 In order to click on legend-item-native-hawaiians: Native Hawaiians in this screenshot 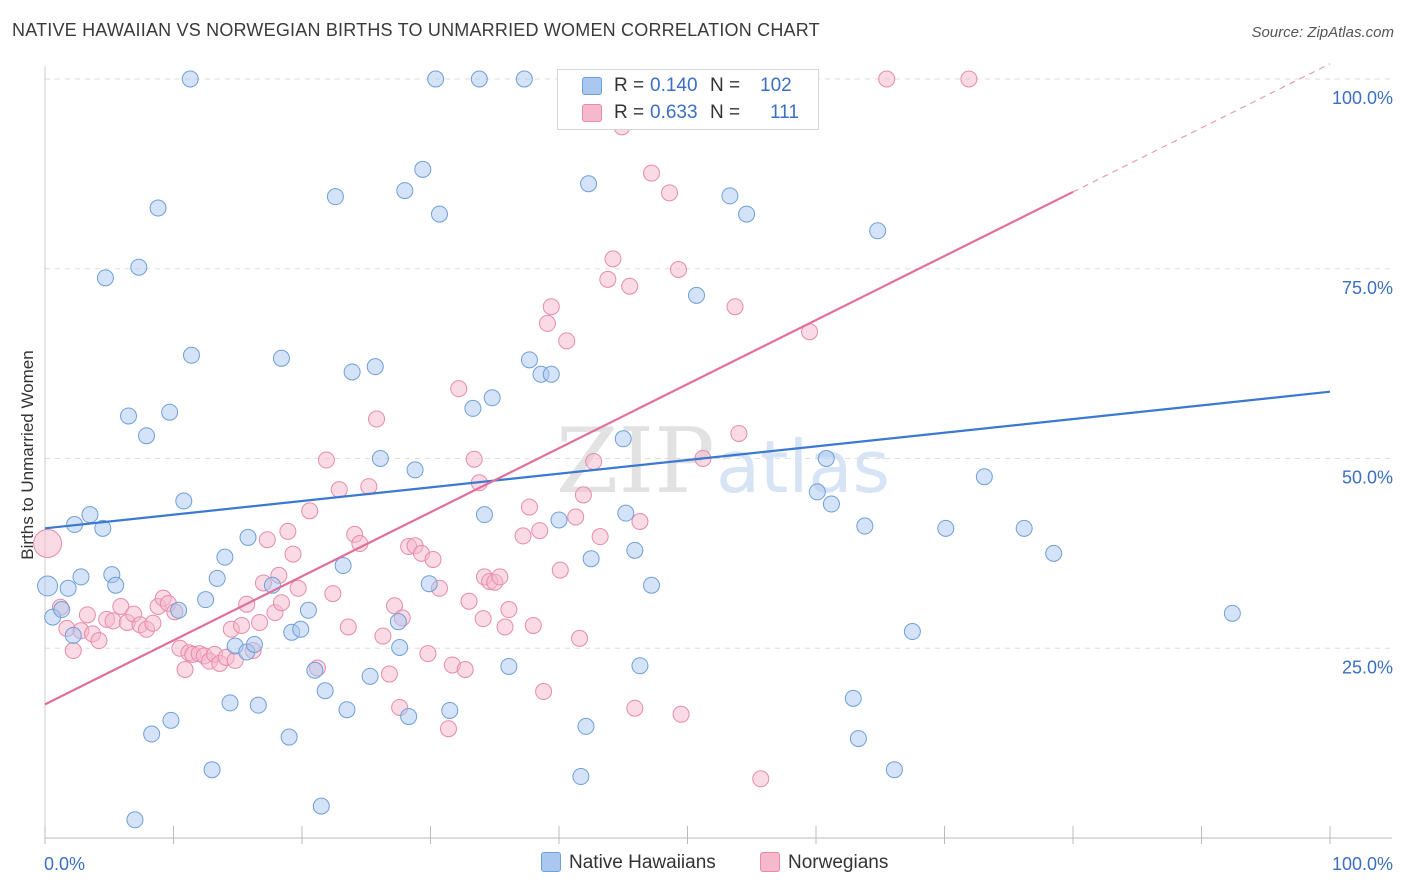, I will do `click(628, 863)`.